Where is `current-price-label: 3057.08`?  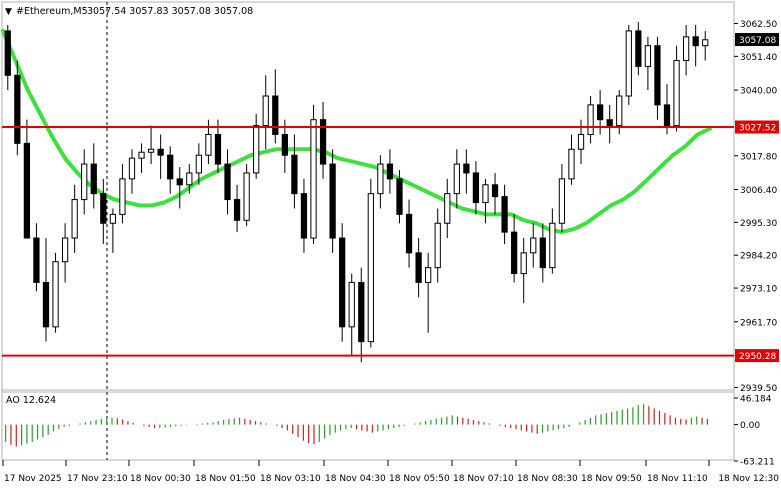
current-price-label: 3057.08 is located at coordinates (757, 41).